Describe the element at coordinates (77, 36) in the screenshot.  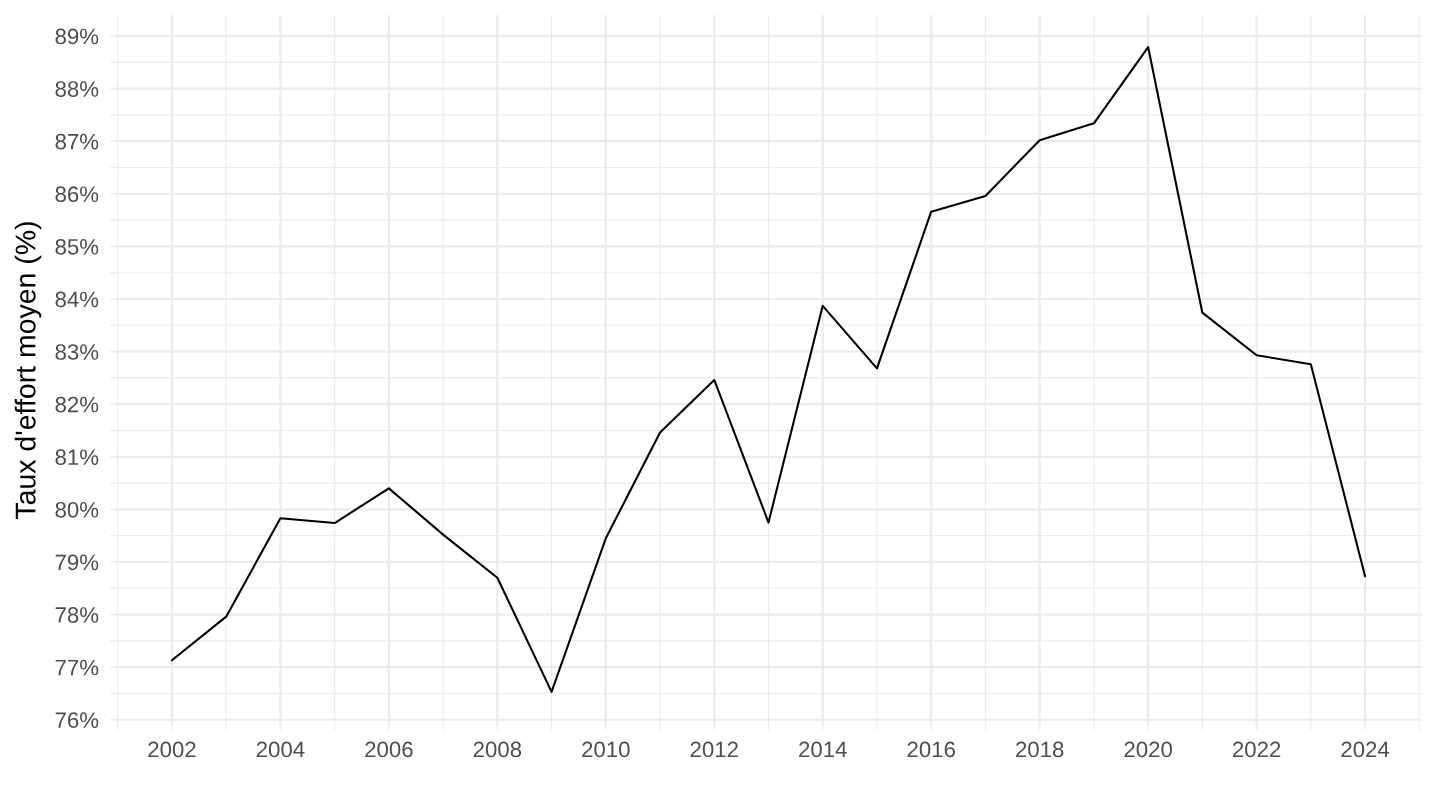
I see `y-tick-label: 89%` at that location.